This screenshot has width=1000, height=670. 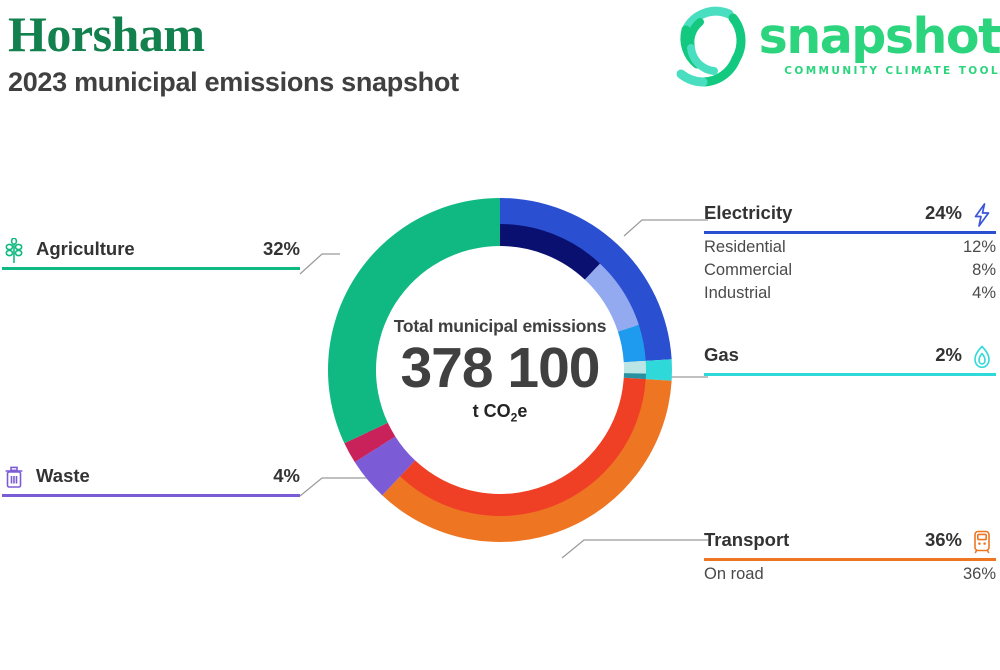 What do you see at coordinates (233, 81) in the screenshot?
I see `page-subtitle: 2023 municipal emissions snapshot` at bounding box center [233, 81].